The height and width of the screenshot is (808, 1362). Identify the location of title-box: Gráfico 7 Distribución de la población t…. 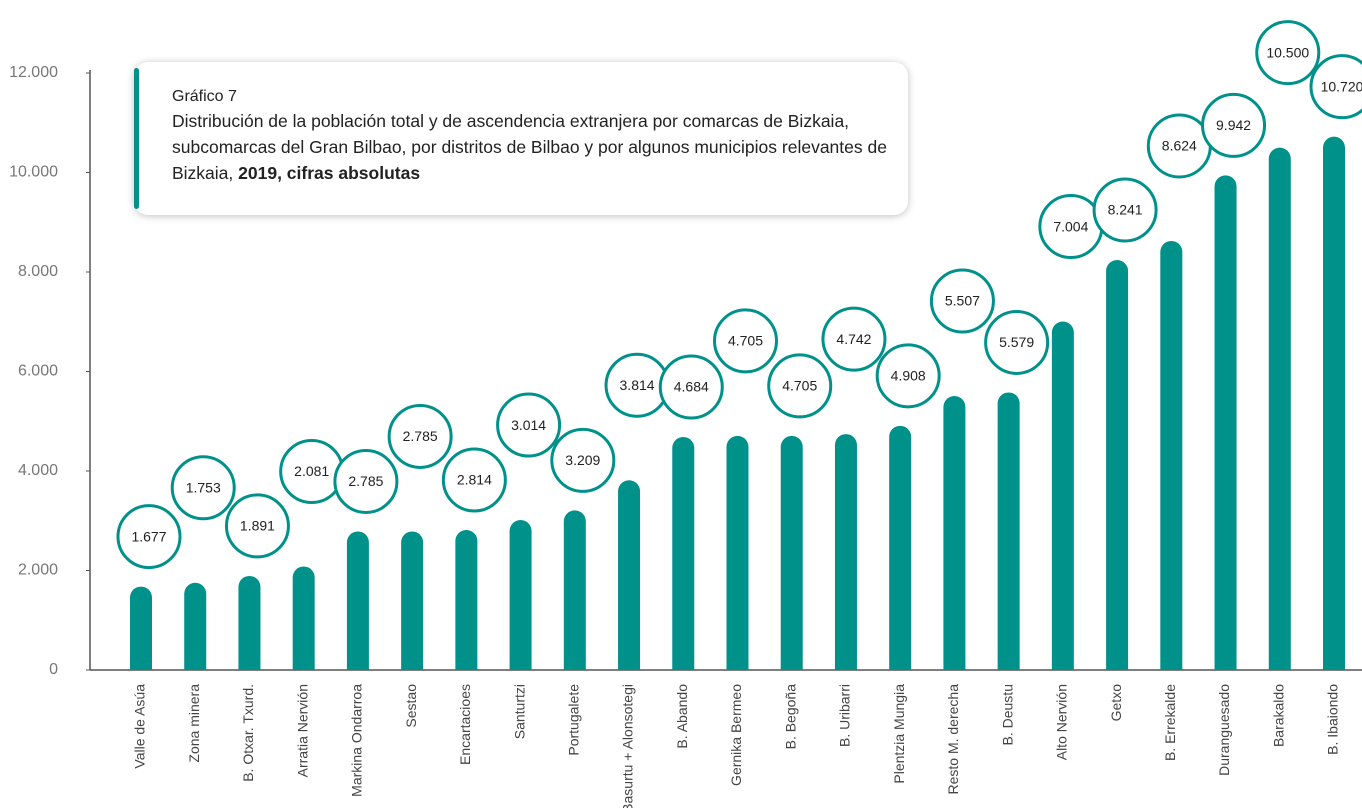
(521, 138).